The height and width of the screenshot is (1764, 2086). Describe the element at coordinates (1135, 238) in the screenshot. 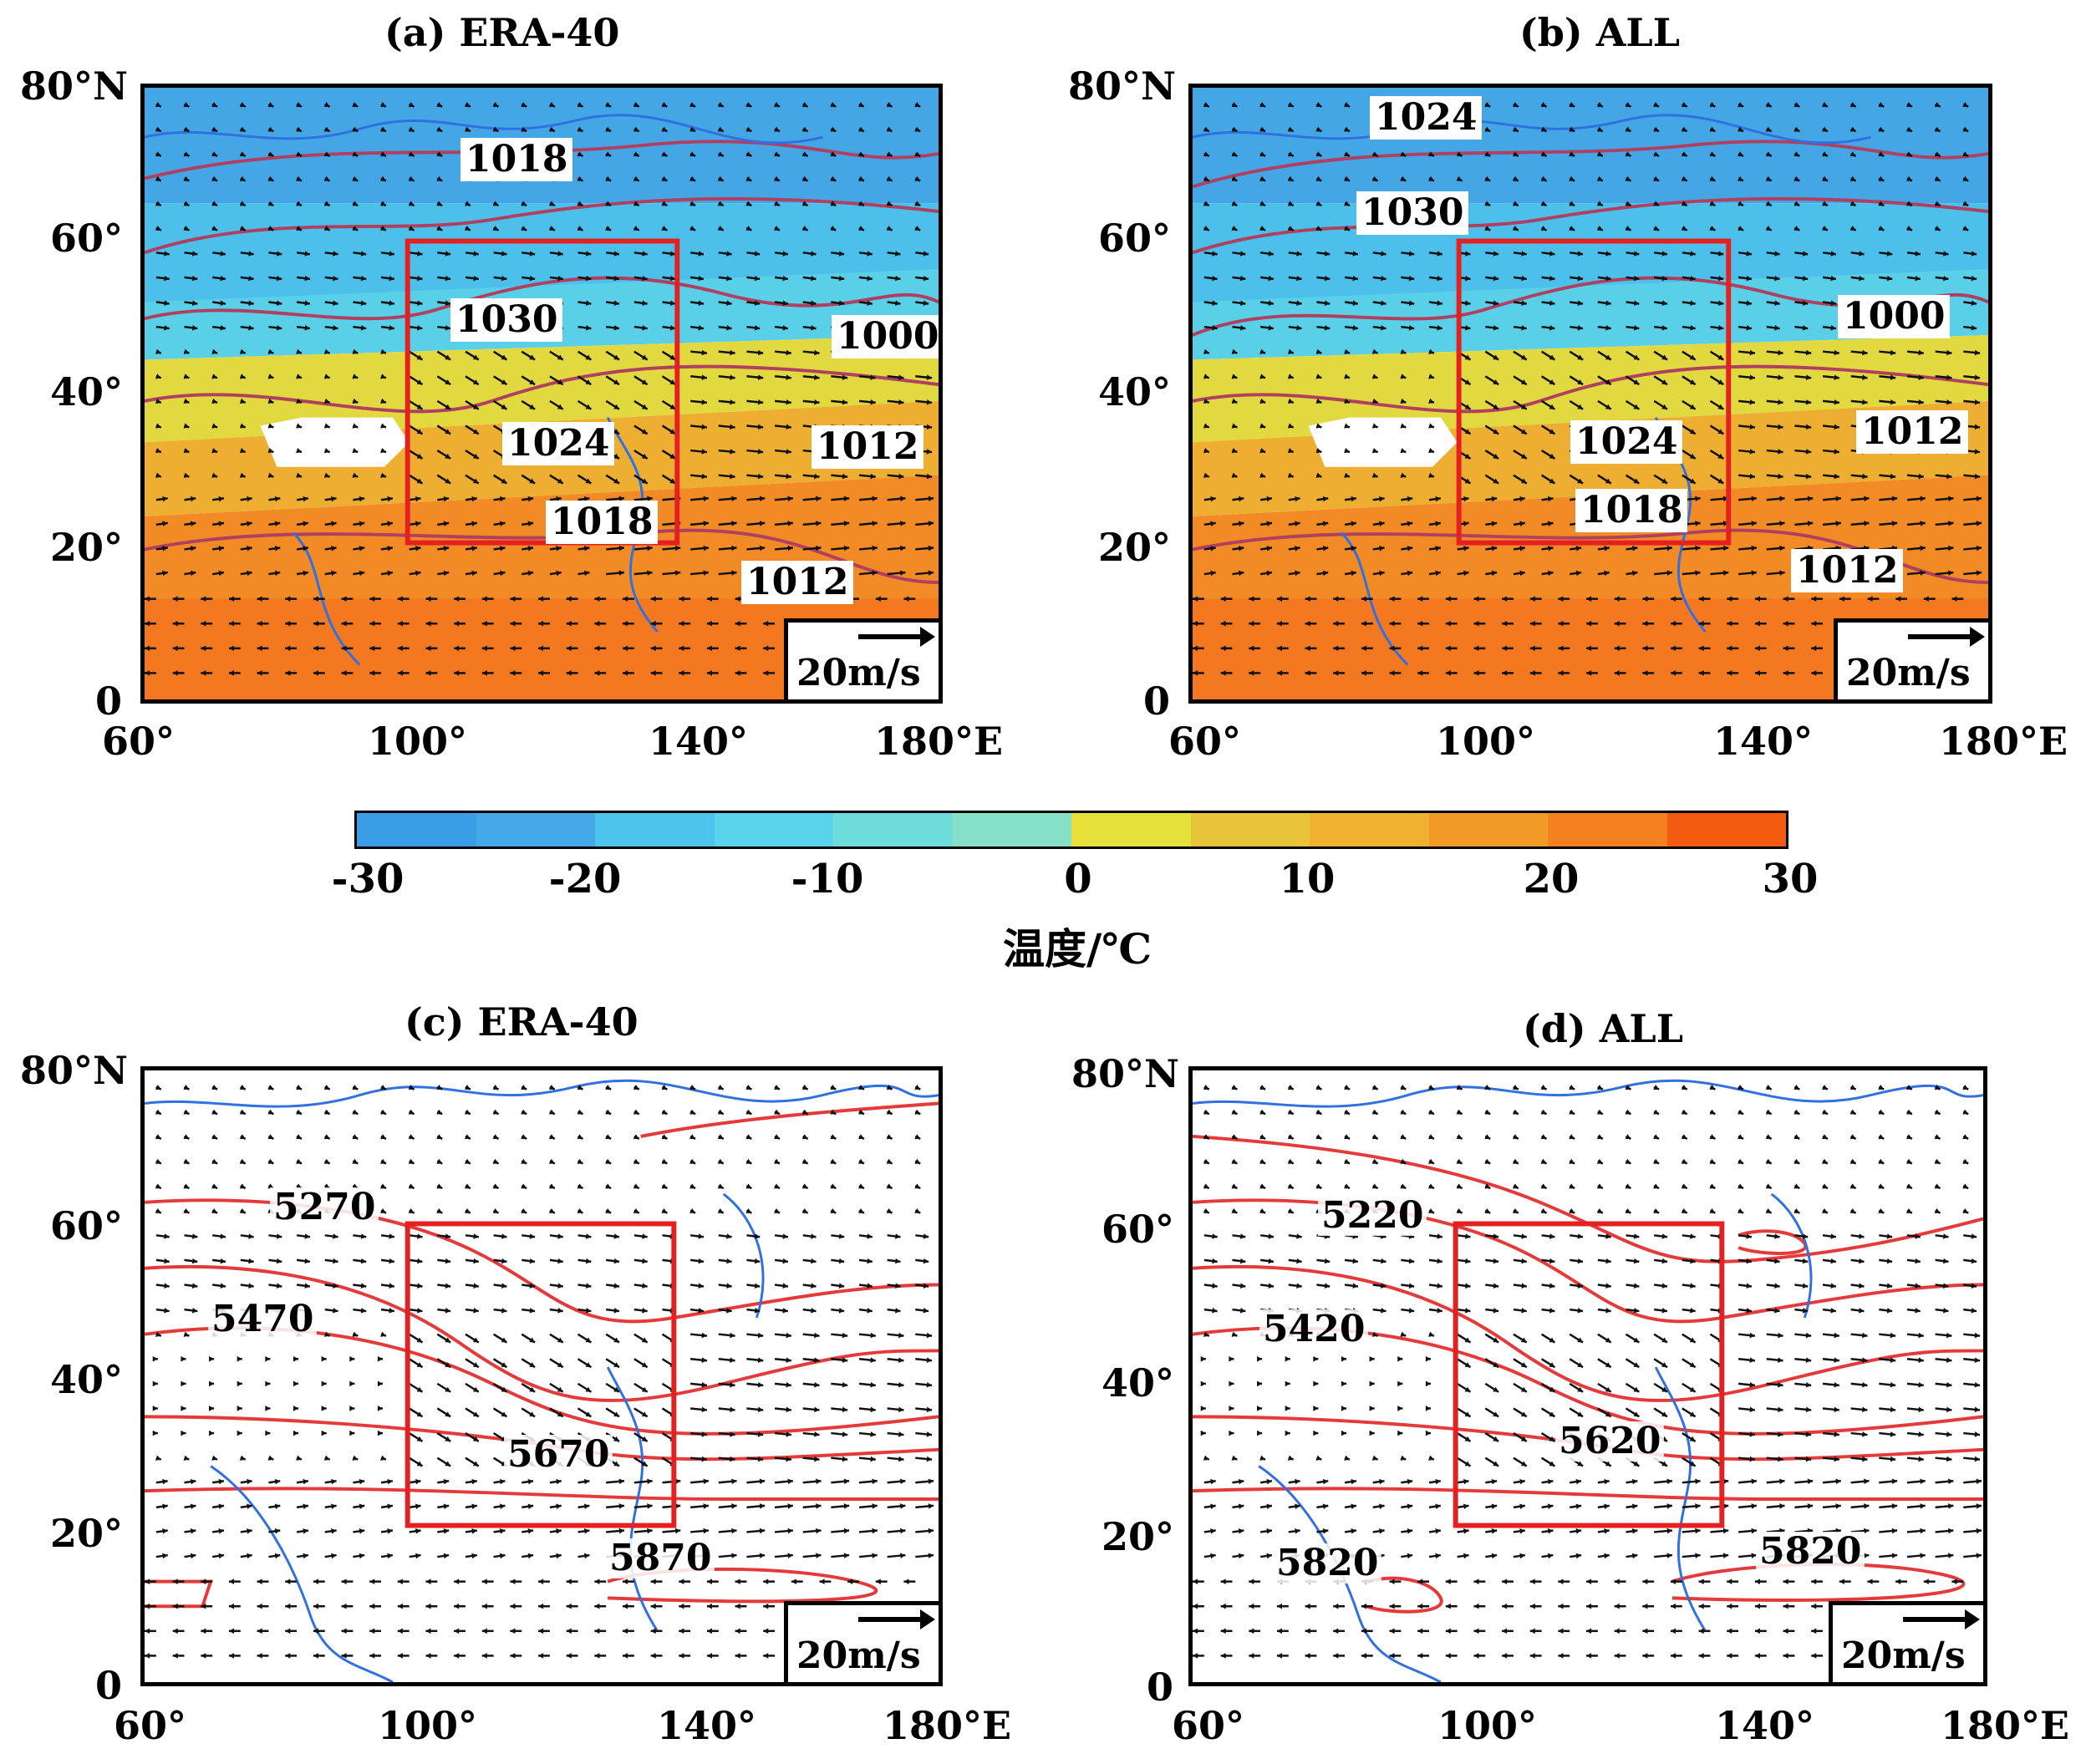

I see `panel-b-lat-60: 60°` at that location.